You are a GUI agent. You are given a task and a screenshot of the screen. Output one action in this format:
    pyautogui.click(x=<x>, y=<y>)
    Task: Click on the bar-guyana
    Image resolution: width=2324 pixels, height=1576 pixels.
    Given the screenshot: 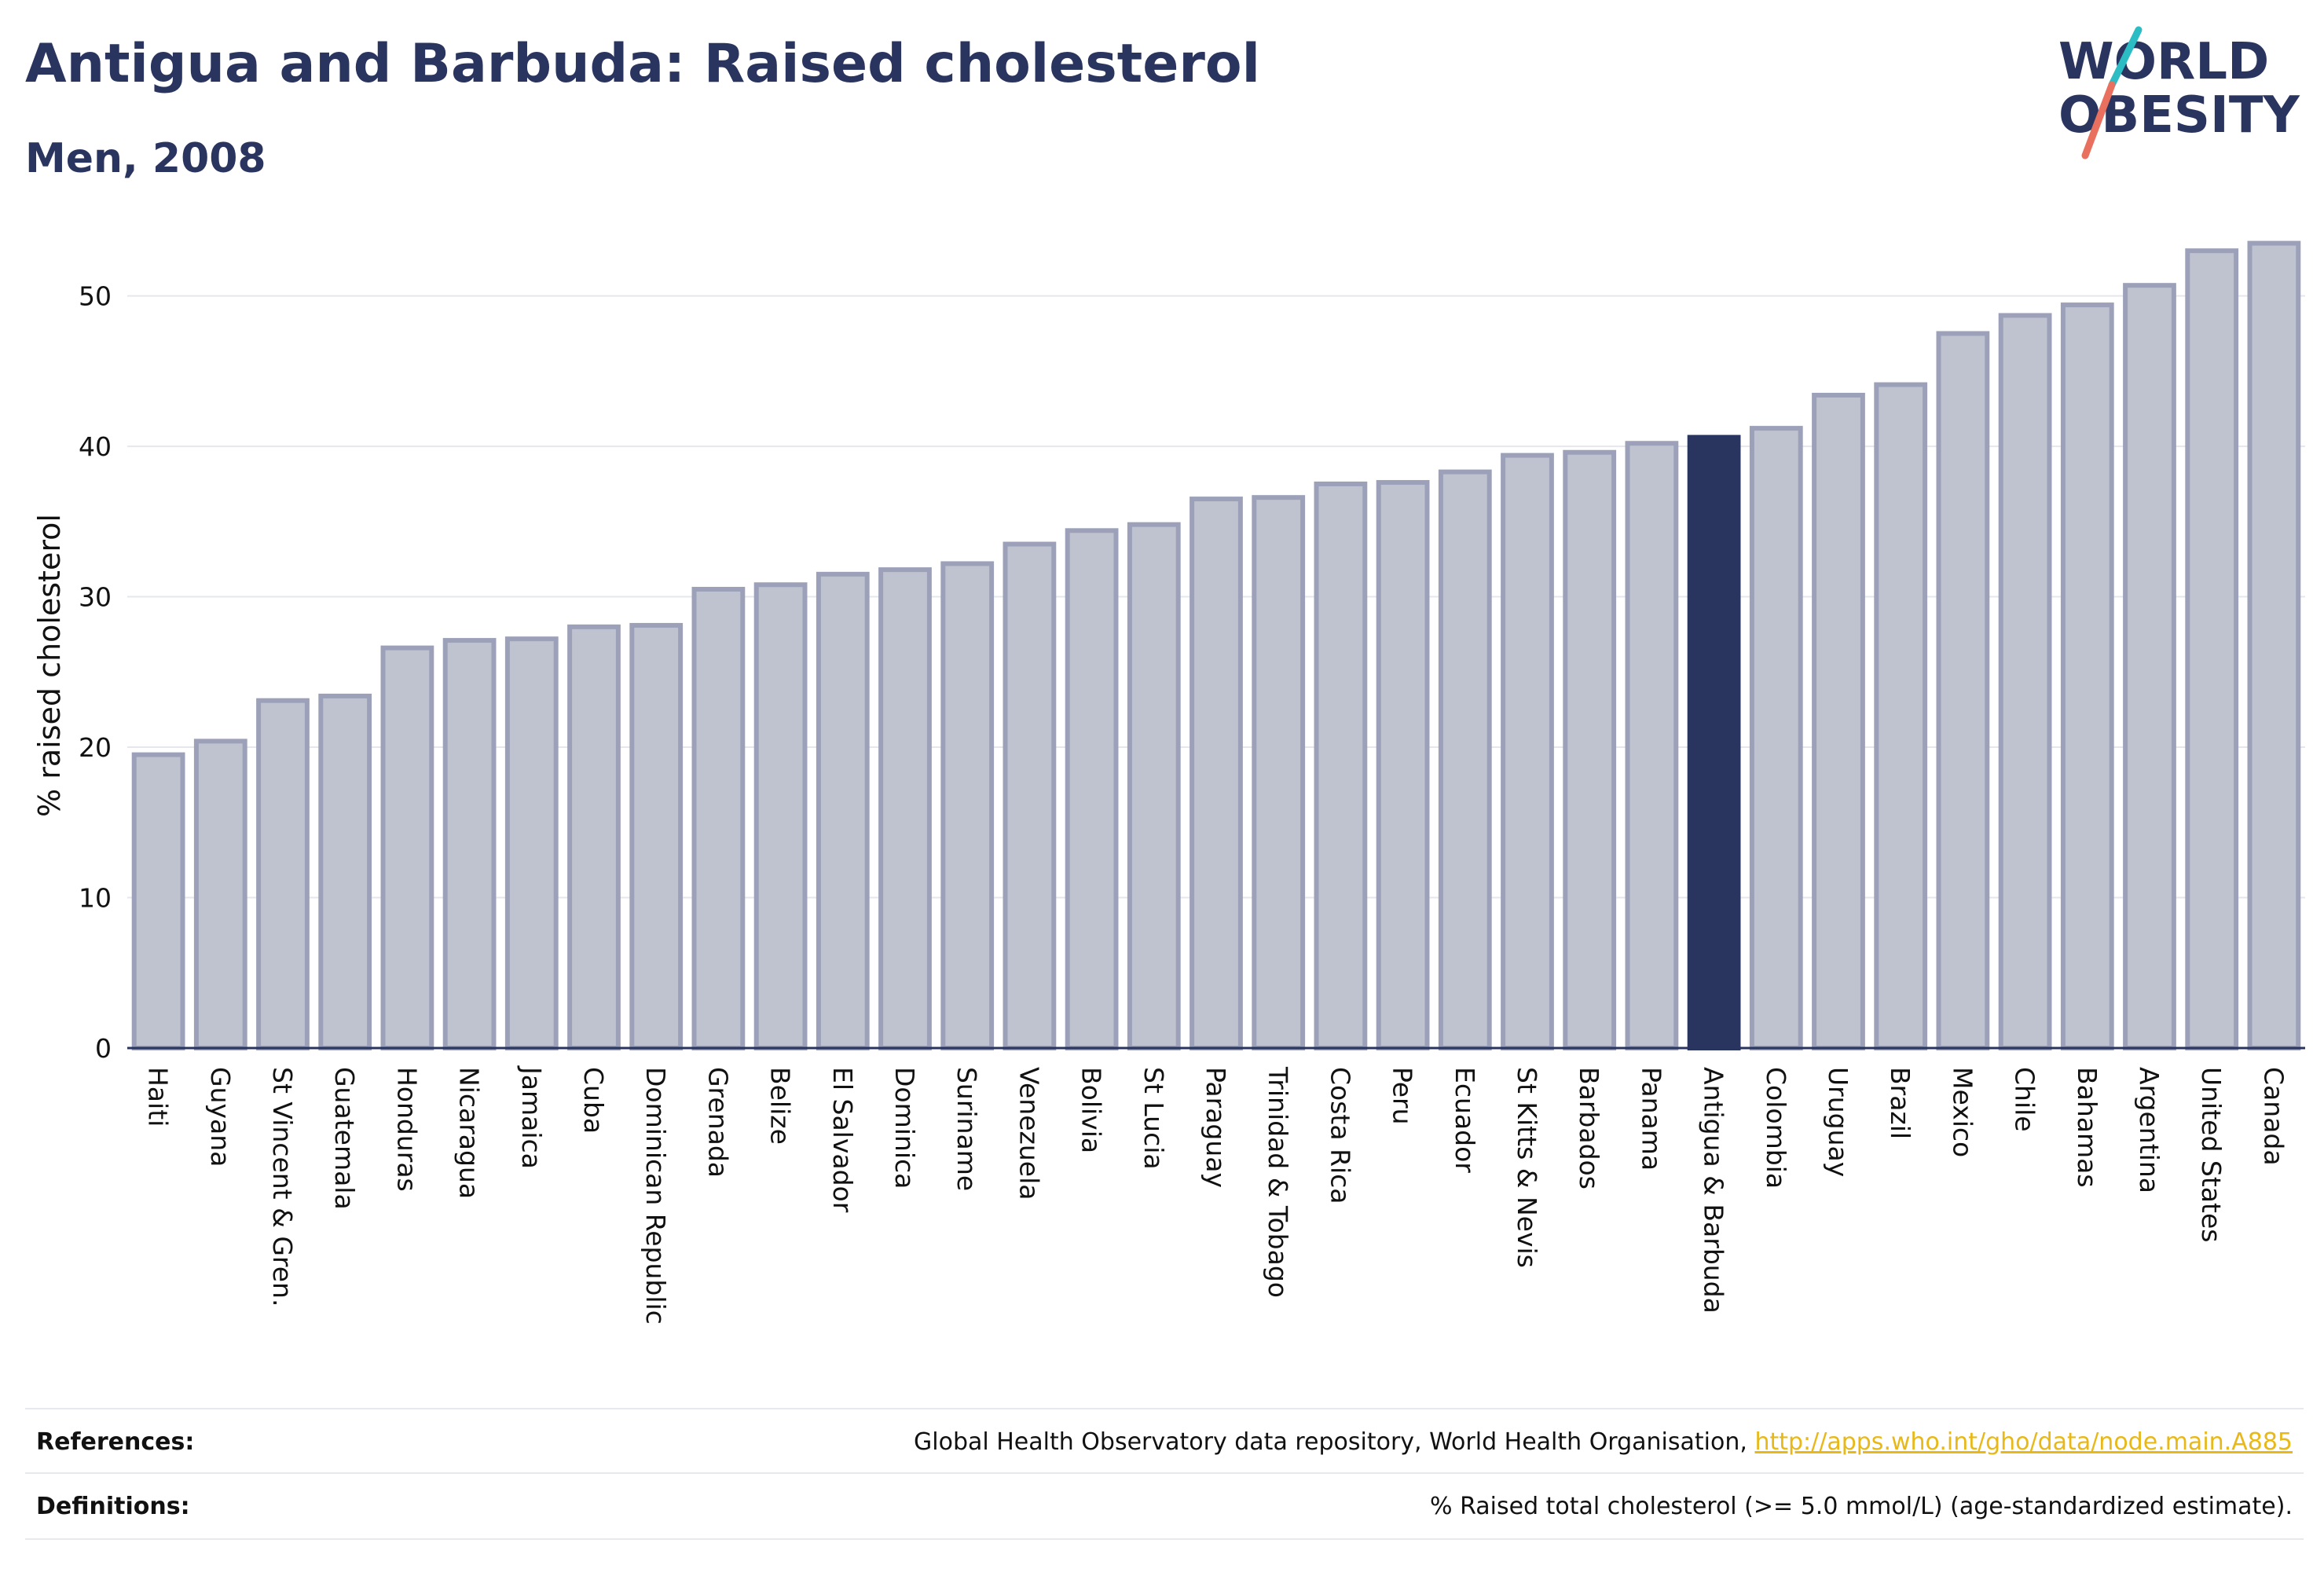 What is the action you would take?
    pyautogui.click(x=220, y=895)
    